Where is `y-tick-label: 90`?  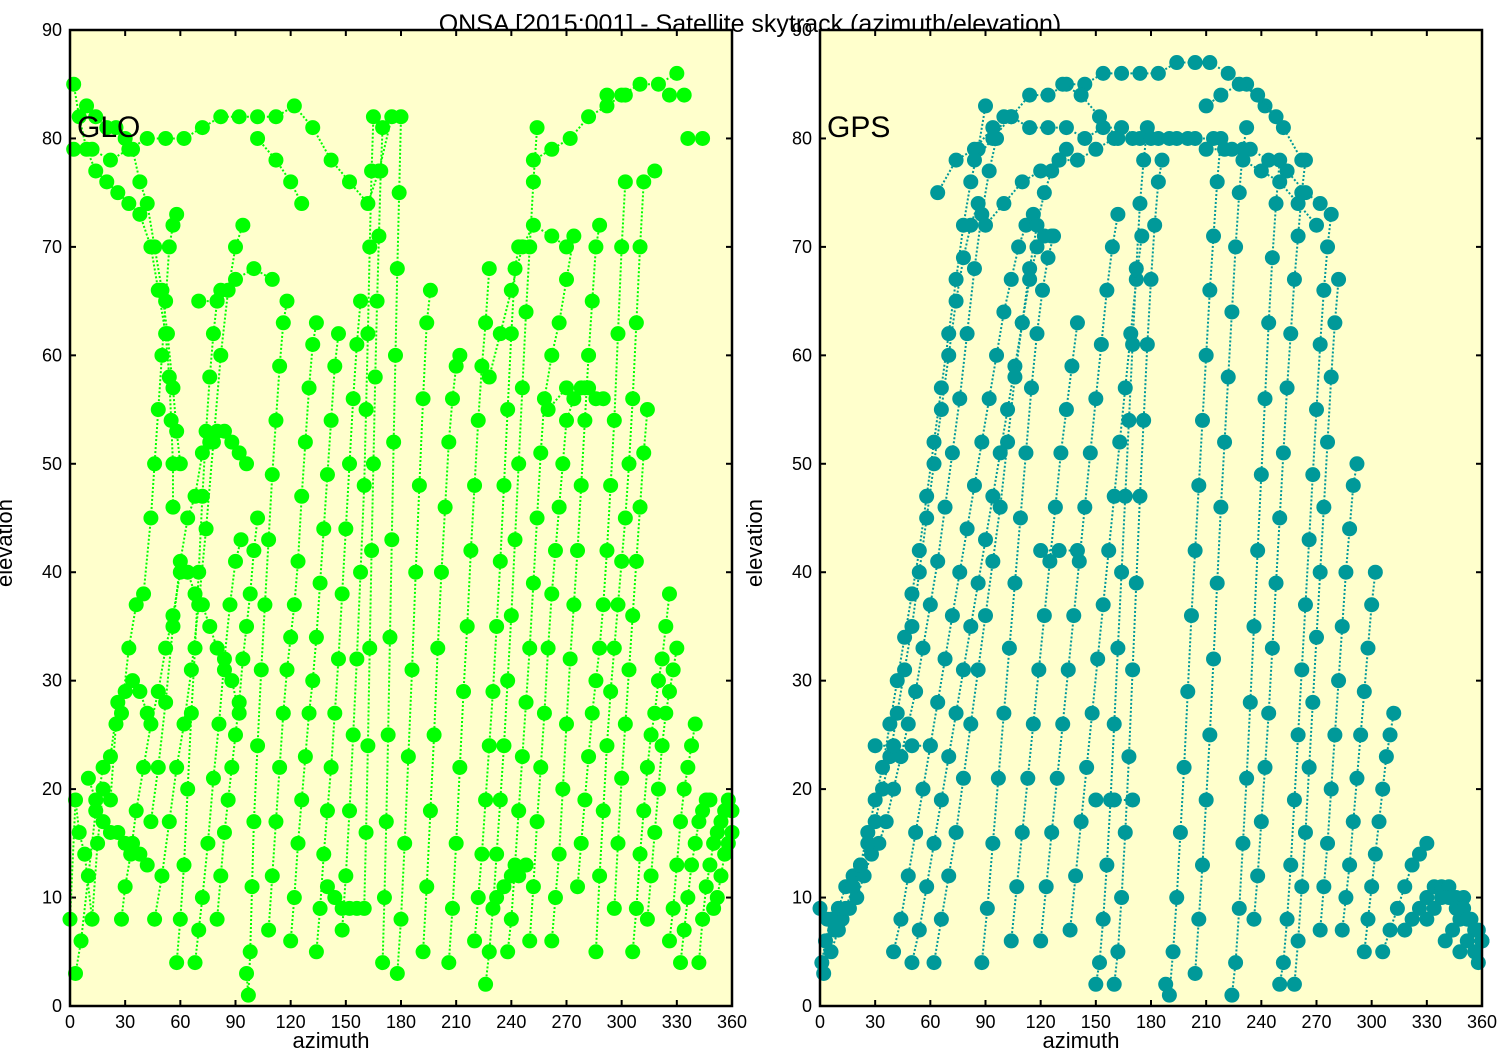 y-tick-label: 90 is located at coordinates (802, 30).